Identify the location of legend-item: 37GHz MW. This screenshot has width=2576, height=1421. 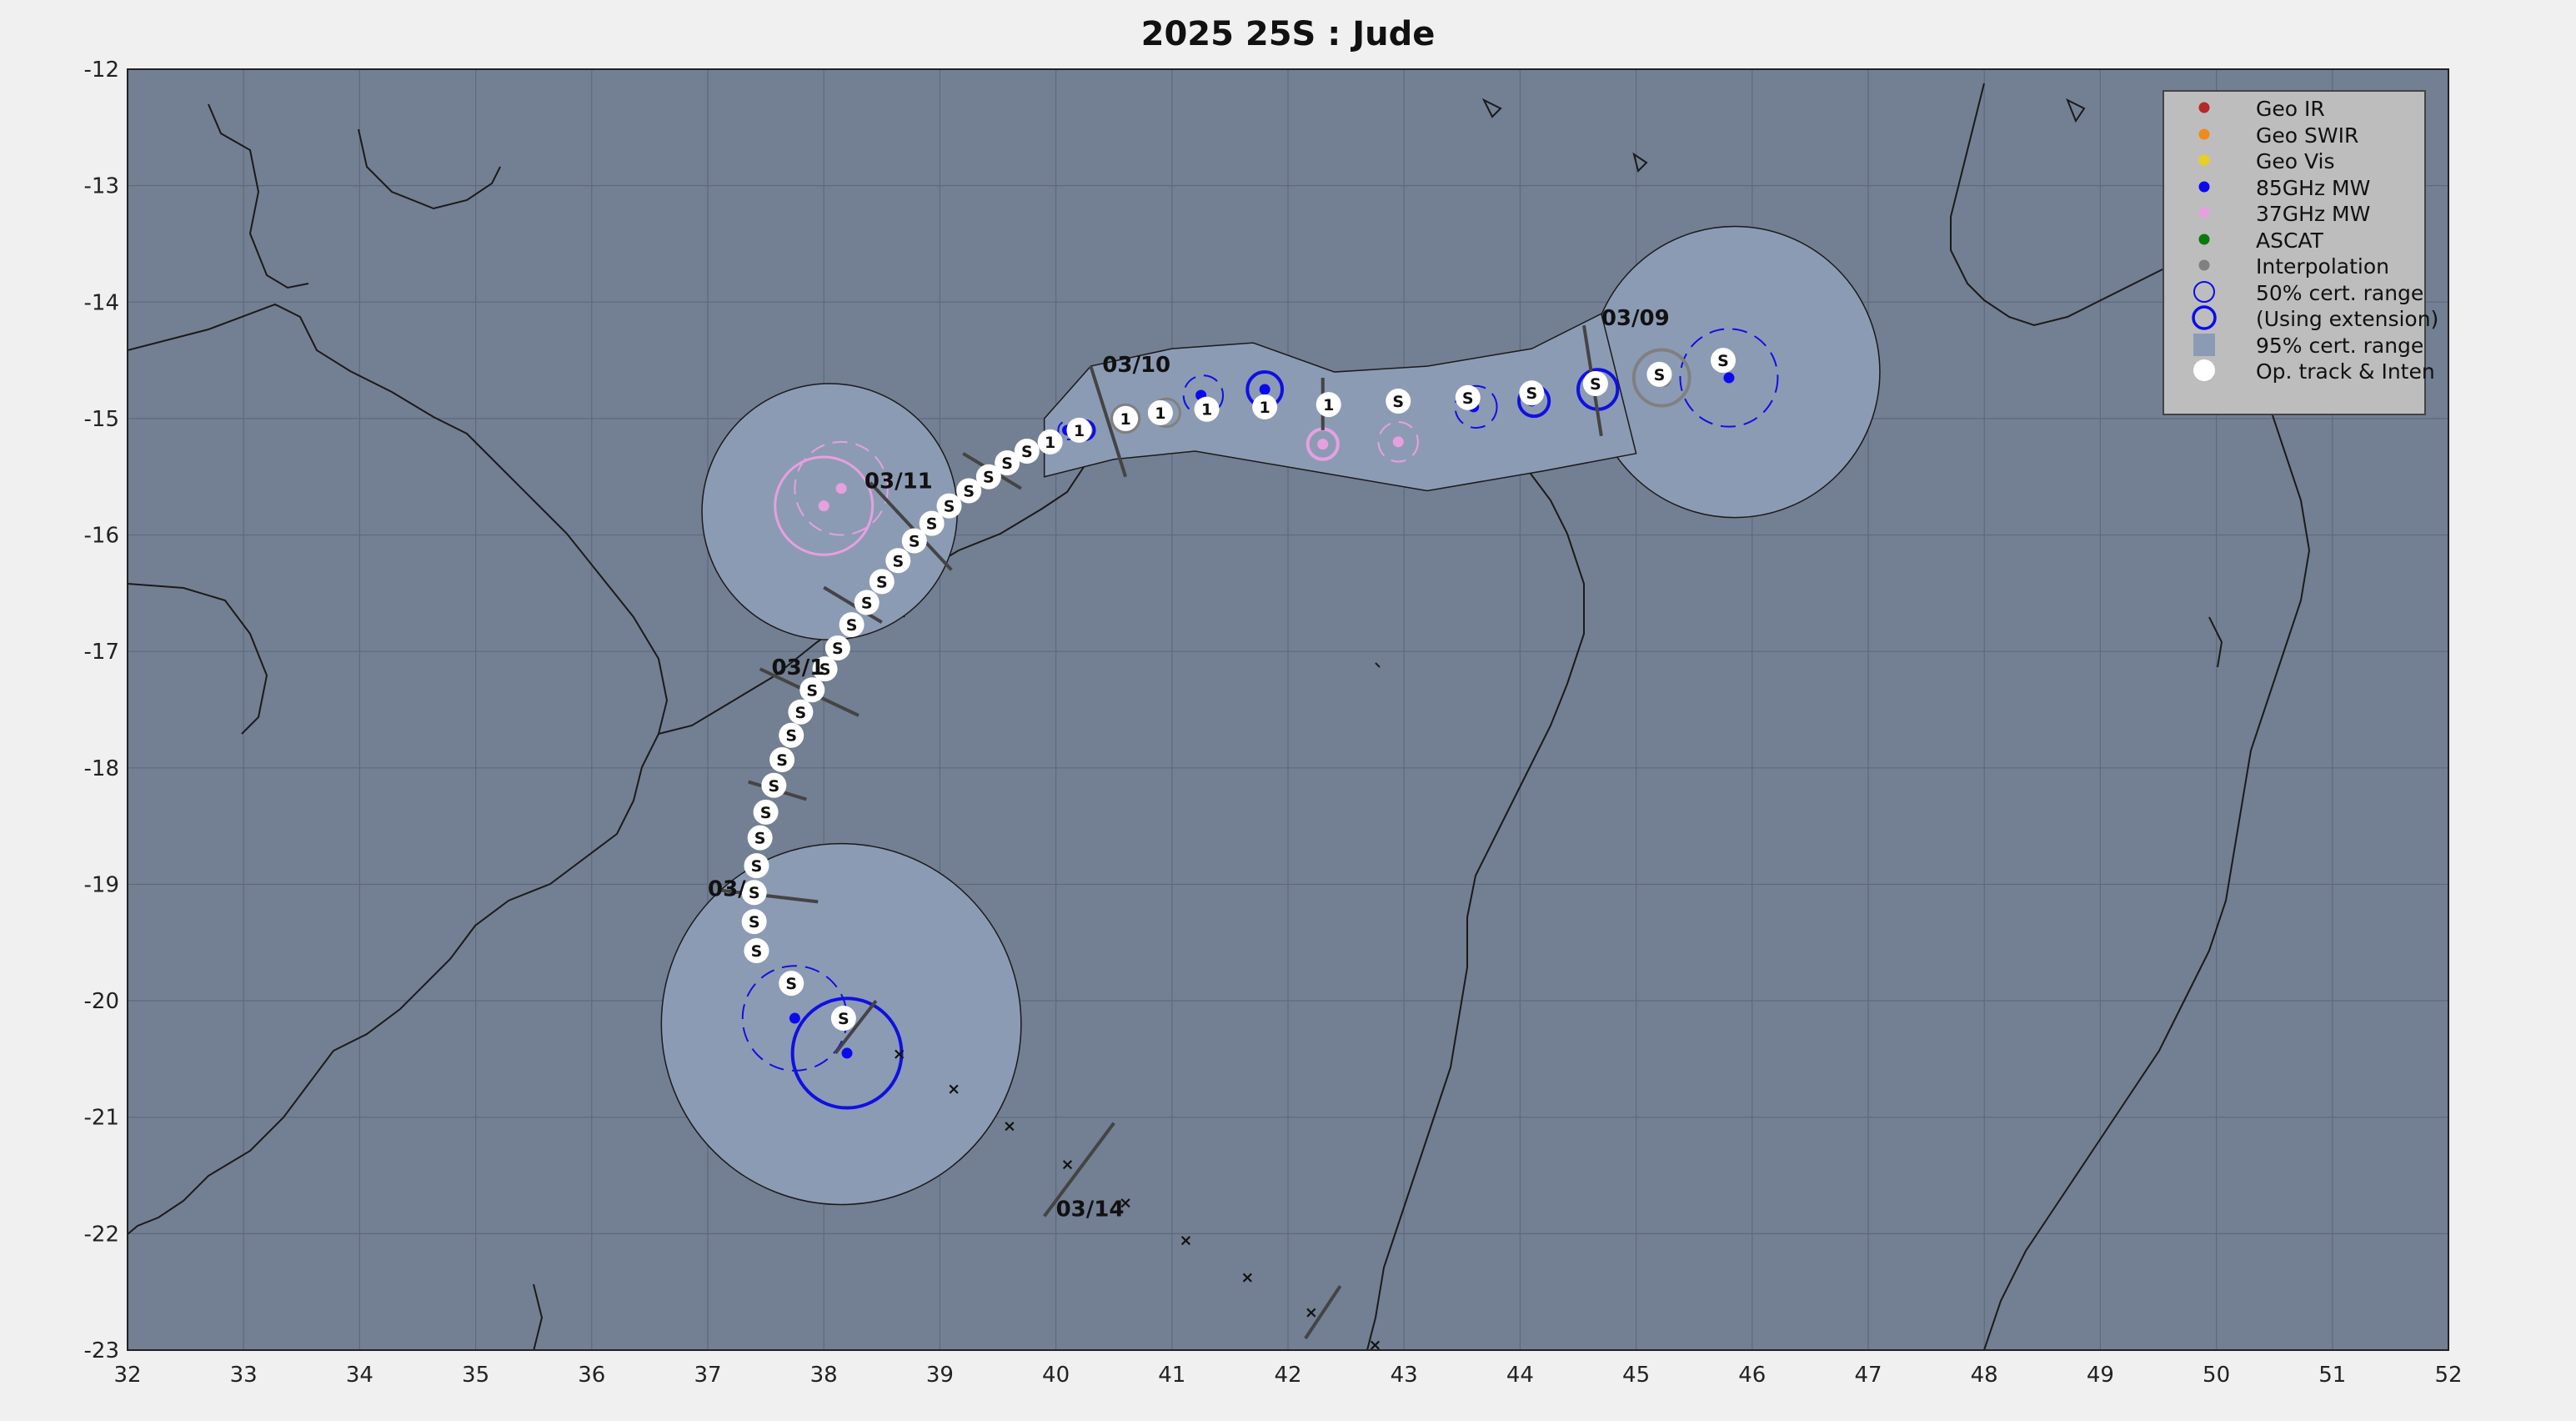
(2294, 213).